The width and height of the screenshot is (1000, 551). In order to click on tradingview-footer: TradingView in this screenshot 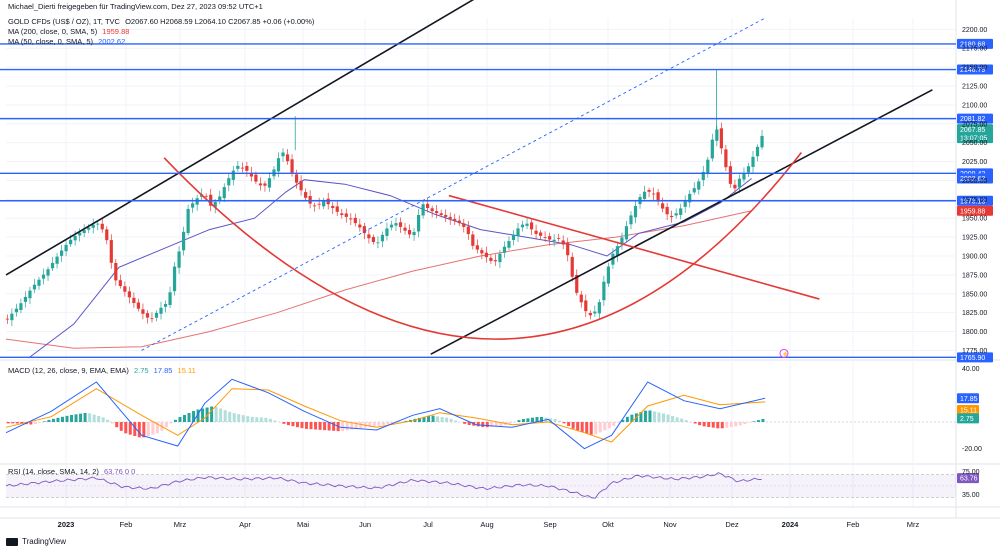, I will do `click(36, 541)`.